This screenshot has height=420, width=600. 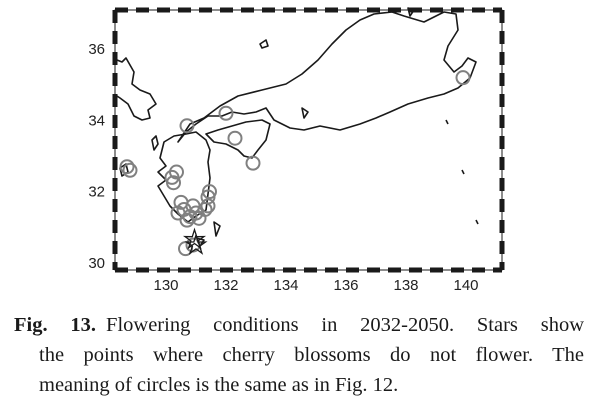 What do you see at coordinates (165, 285) in the screenshot?
I see `x-tick-label: 130` at bounding box center [165, 285].